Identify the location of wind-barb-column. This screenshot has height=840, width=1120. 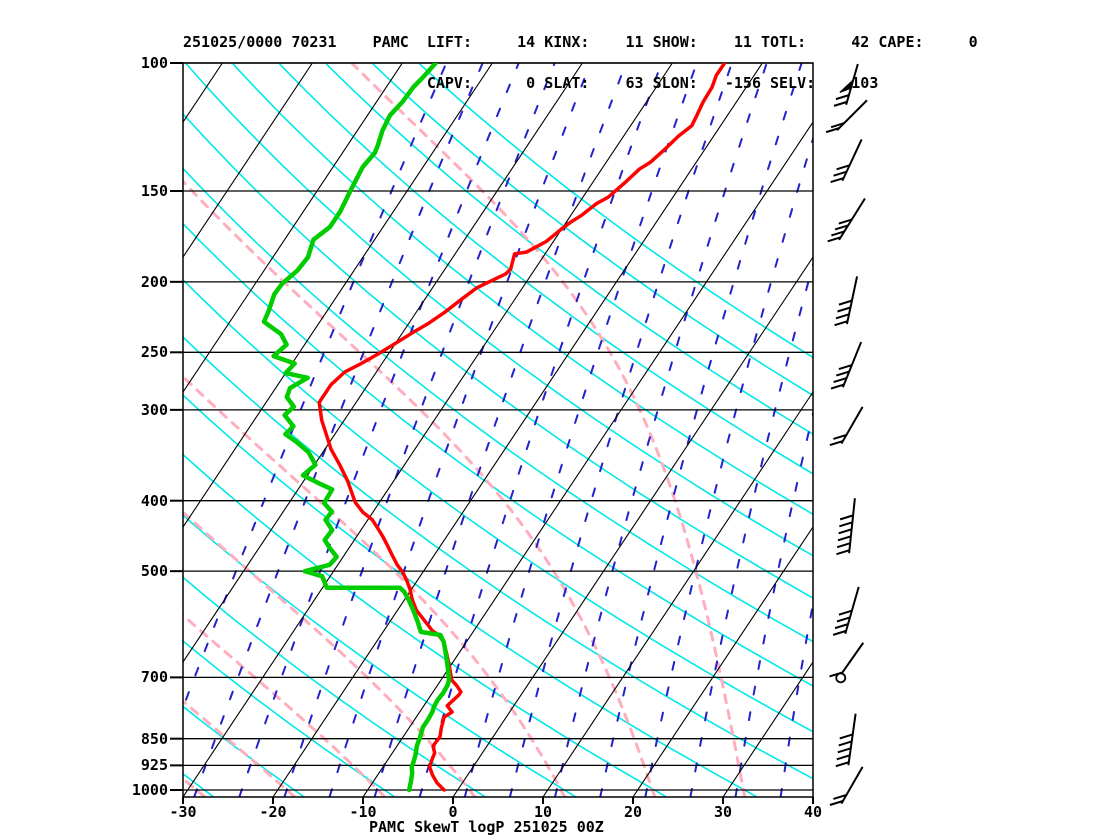
(846, 434).